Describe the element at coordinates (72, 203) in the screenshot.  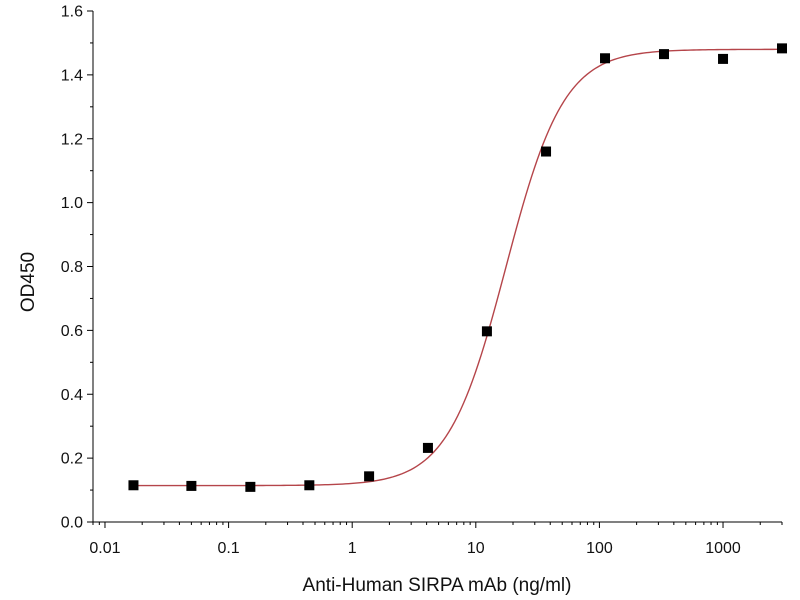
I see `y-tick-label: 1.0` at that location.